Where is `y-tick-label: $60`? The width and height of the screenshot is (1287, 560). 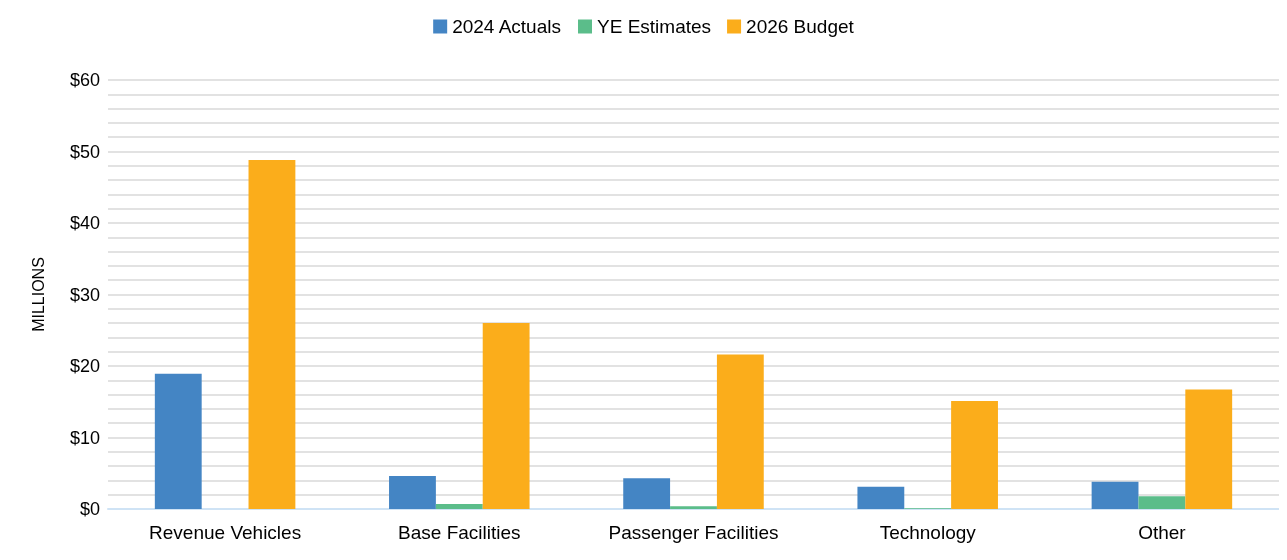
y-tick-label: $60 is located at coordinates (84, 80).